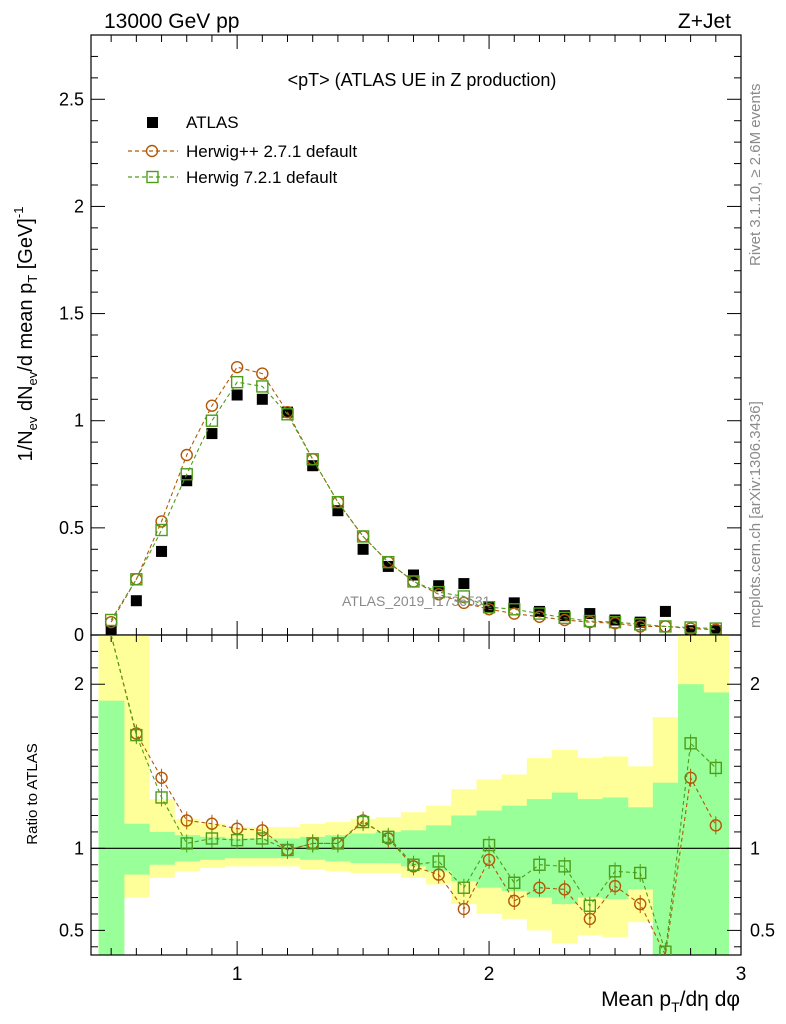 This screenshot has width=786, height=1024. Describe the element at coordinates (755, 684) in the screenshot. I see `ratio-ytick-label-right: 2` at that location.